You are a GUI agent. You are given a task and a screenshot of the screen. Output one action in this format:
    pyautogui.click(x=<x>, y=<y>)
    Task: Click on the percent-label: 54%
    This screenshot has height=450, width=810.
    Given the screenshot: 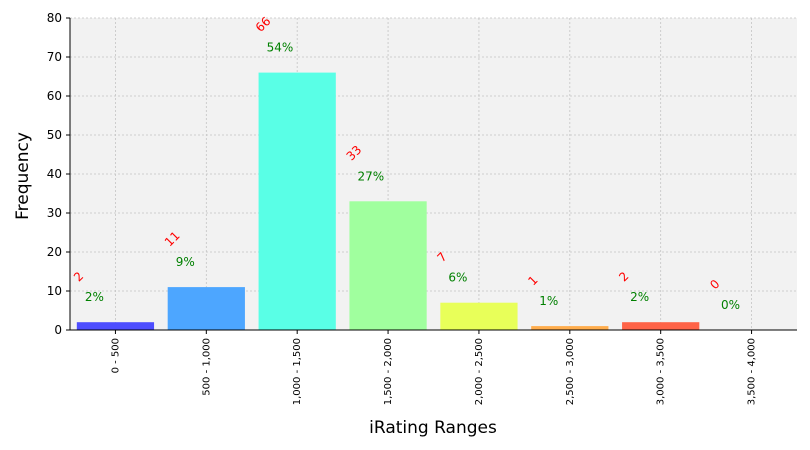 What is the action you would take?
    pyautogui.click(x=280, y=48)
    